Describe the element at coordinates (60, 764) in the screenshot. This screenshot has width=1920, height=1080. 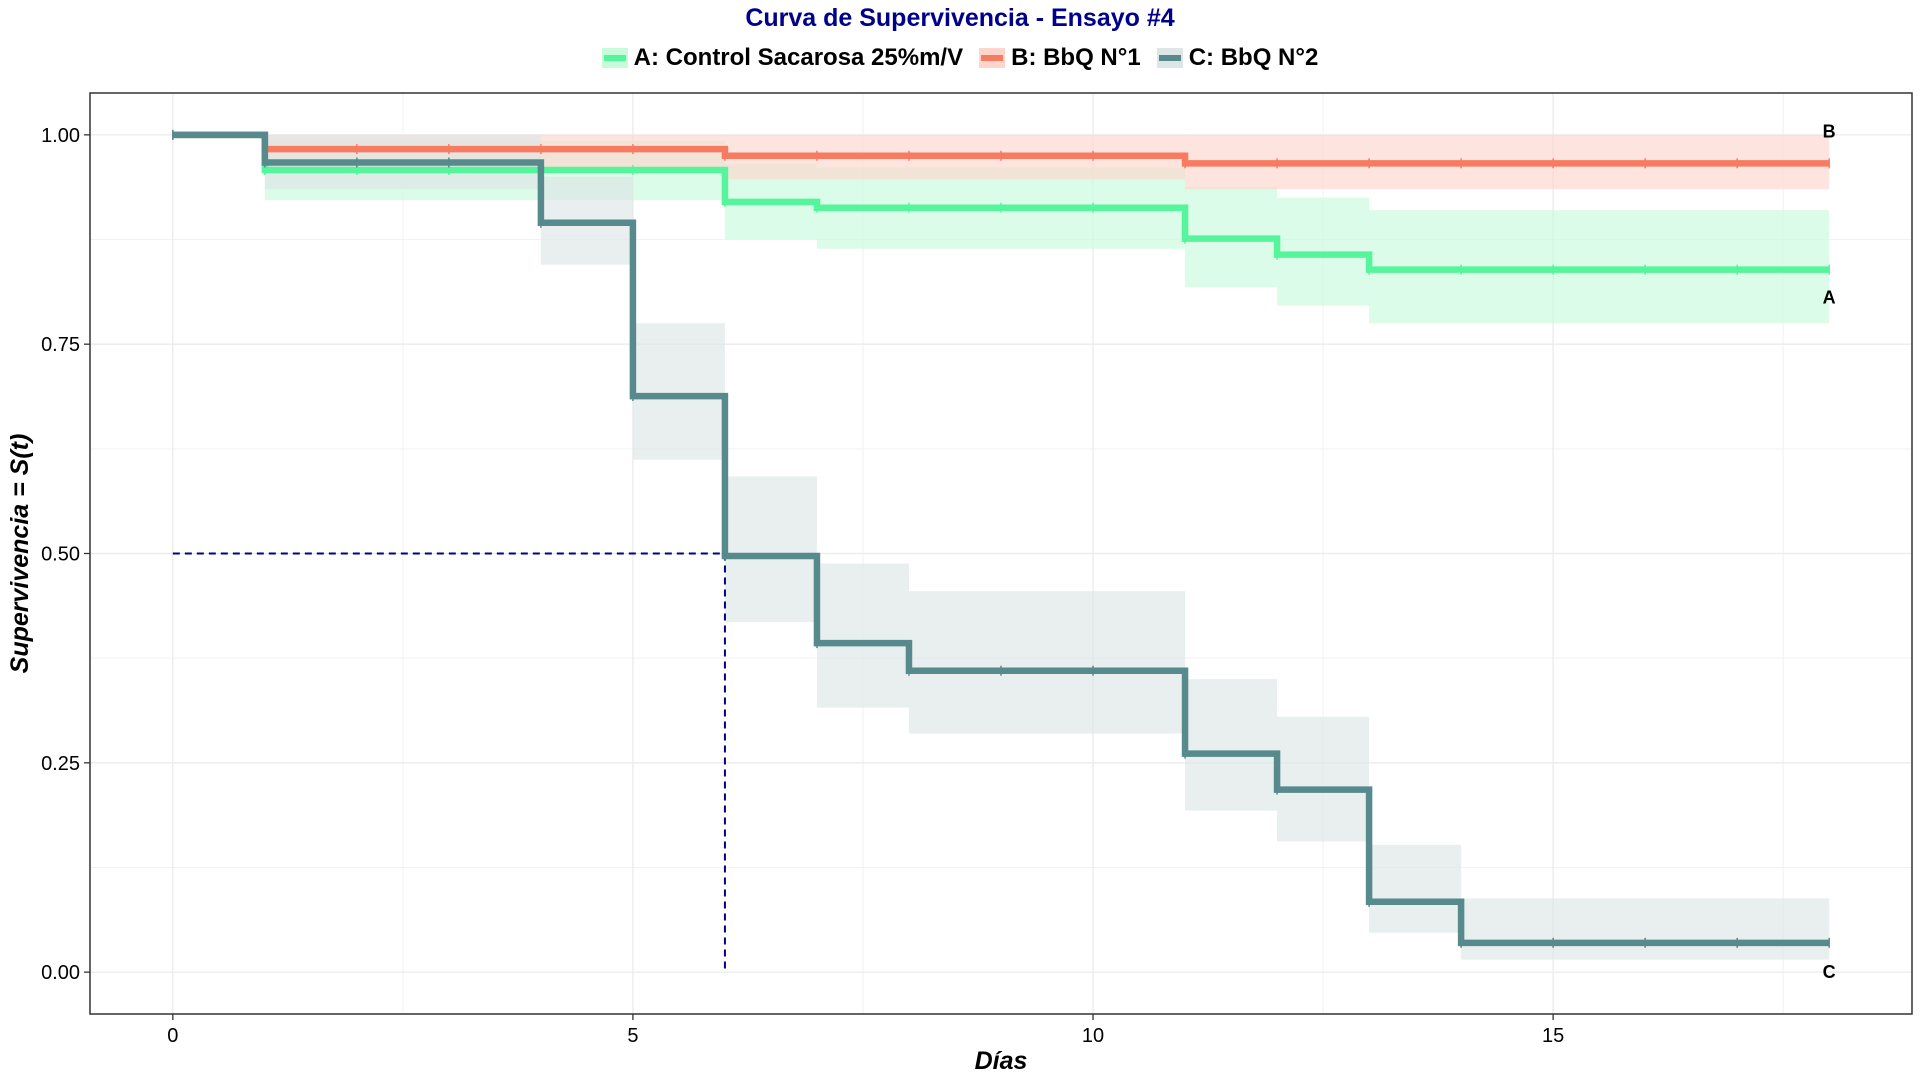
I see `y-tick-label-1: 0.25` at that location.